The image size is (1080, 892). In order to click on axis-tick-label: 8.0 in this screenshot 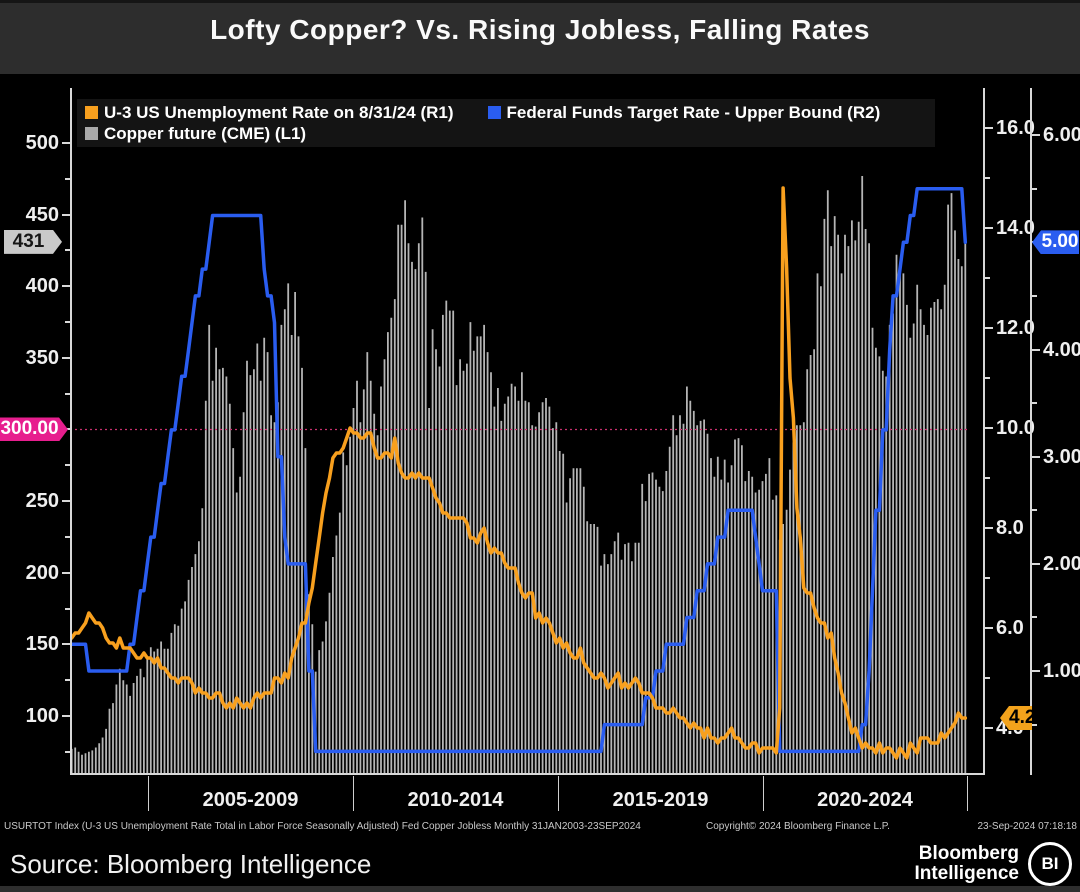, I will do `click(1010, 528)`.